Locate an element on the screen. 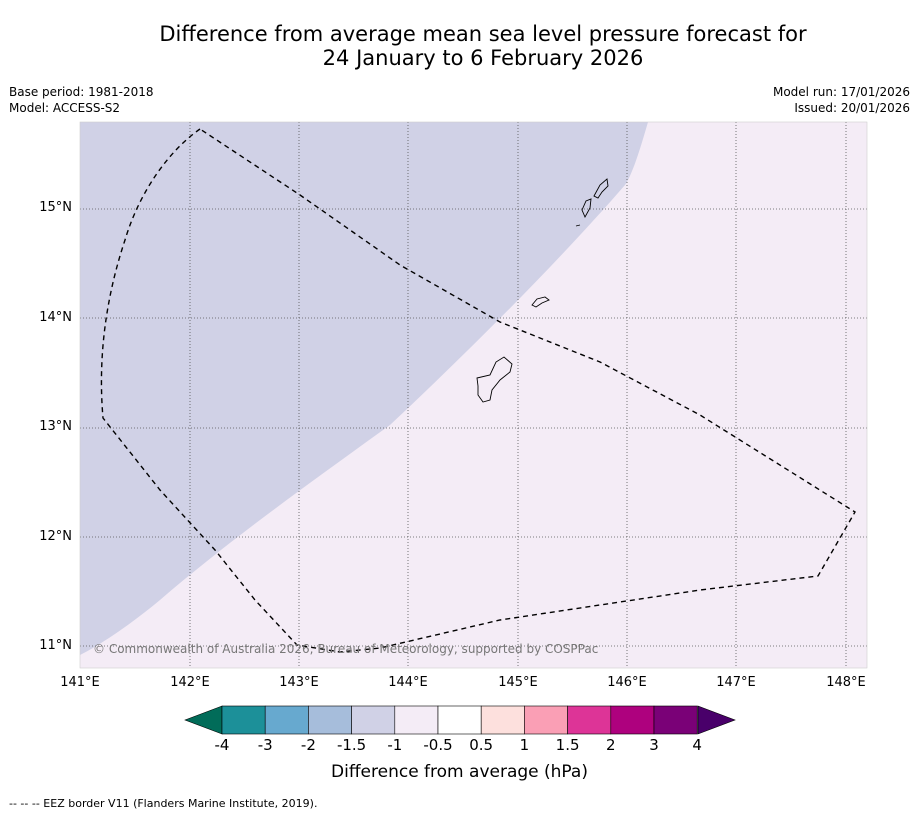 The image size is (919, 816). meta-right: Model run: 17/01/2026 Issued: 20/01/2026 is located at coordinates (841, 100).